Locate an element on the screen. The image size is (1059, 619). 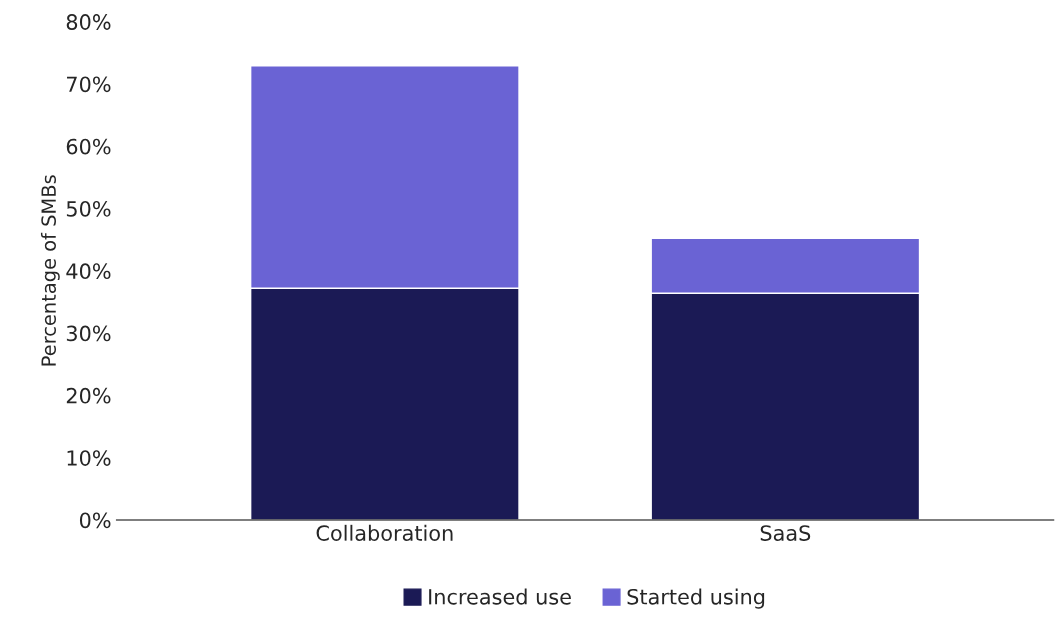
legend-label: Started using is located at coordinates (696, 598).